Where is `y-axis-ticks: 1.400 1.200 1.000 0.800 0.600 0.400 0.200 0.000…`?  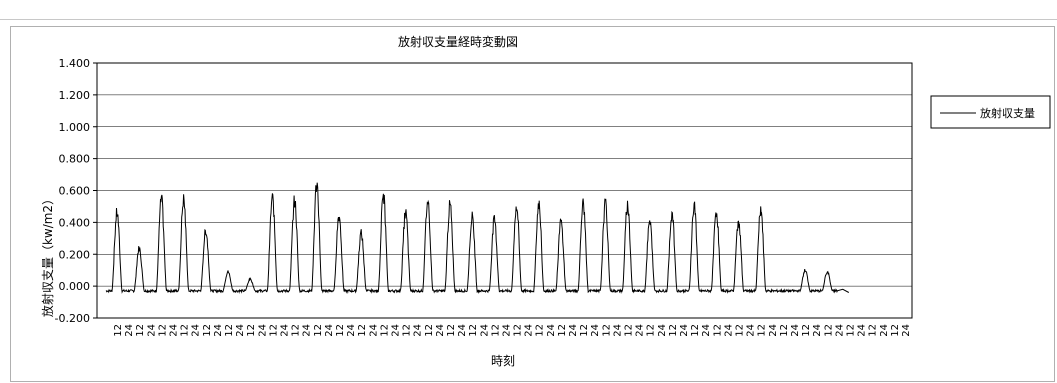 y-axis-ticks: 1.400 1.200 1.000 0.800 0.600 0.400 0.200 0.000… is located at coordinates (76, 191).